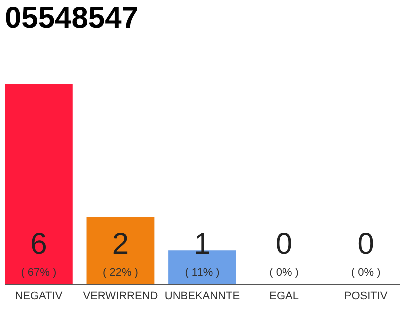  I want to click on annotation: ( 67% ), so click(39, 273).